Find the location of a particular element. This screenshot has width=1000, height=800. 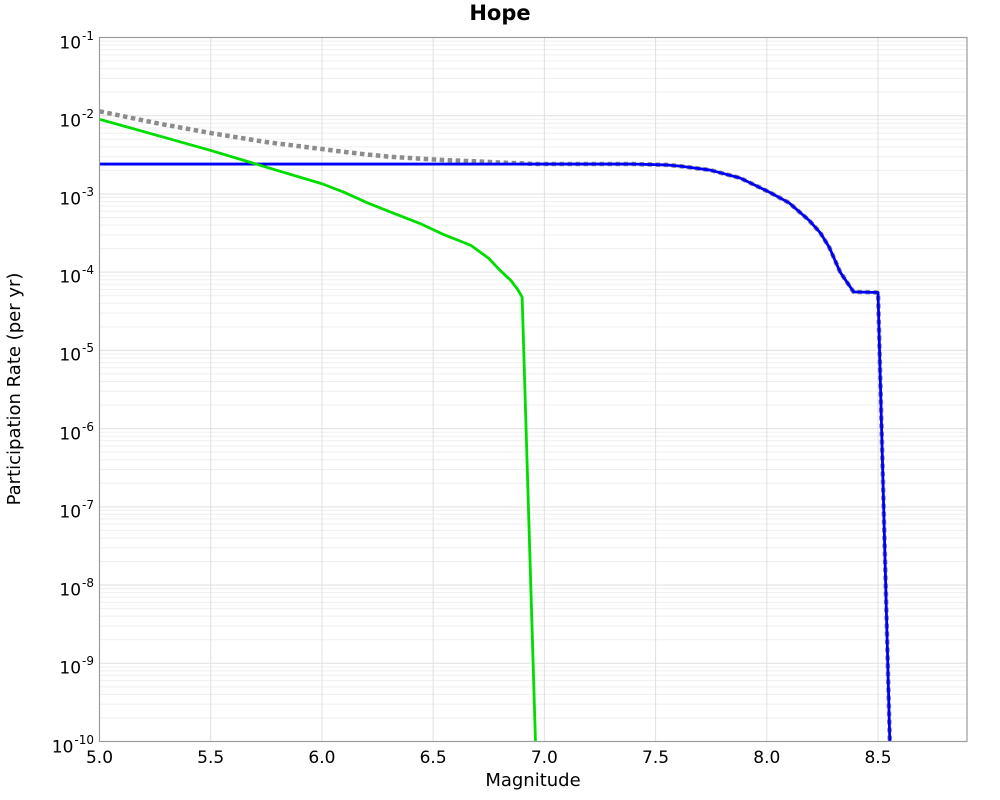

y-tick-label: 10⁻⁵ is located at coordinates (76, 354).